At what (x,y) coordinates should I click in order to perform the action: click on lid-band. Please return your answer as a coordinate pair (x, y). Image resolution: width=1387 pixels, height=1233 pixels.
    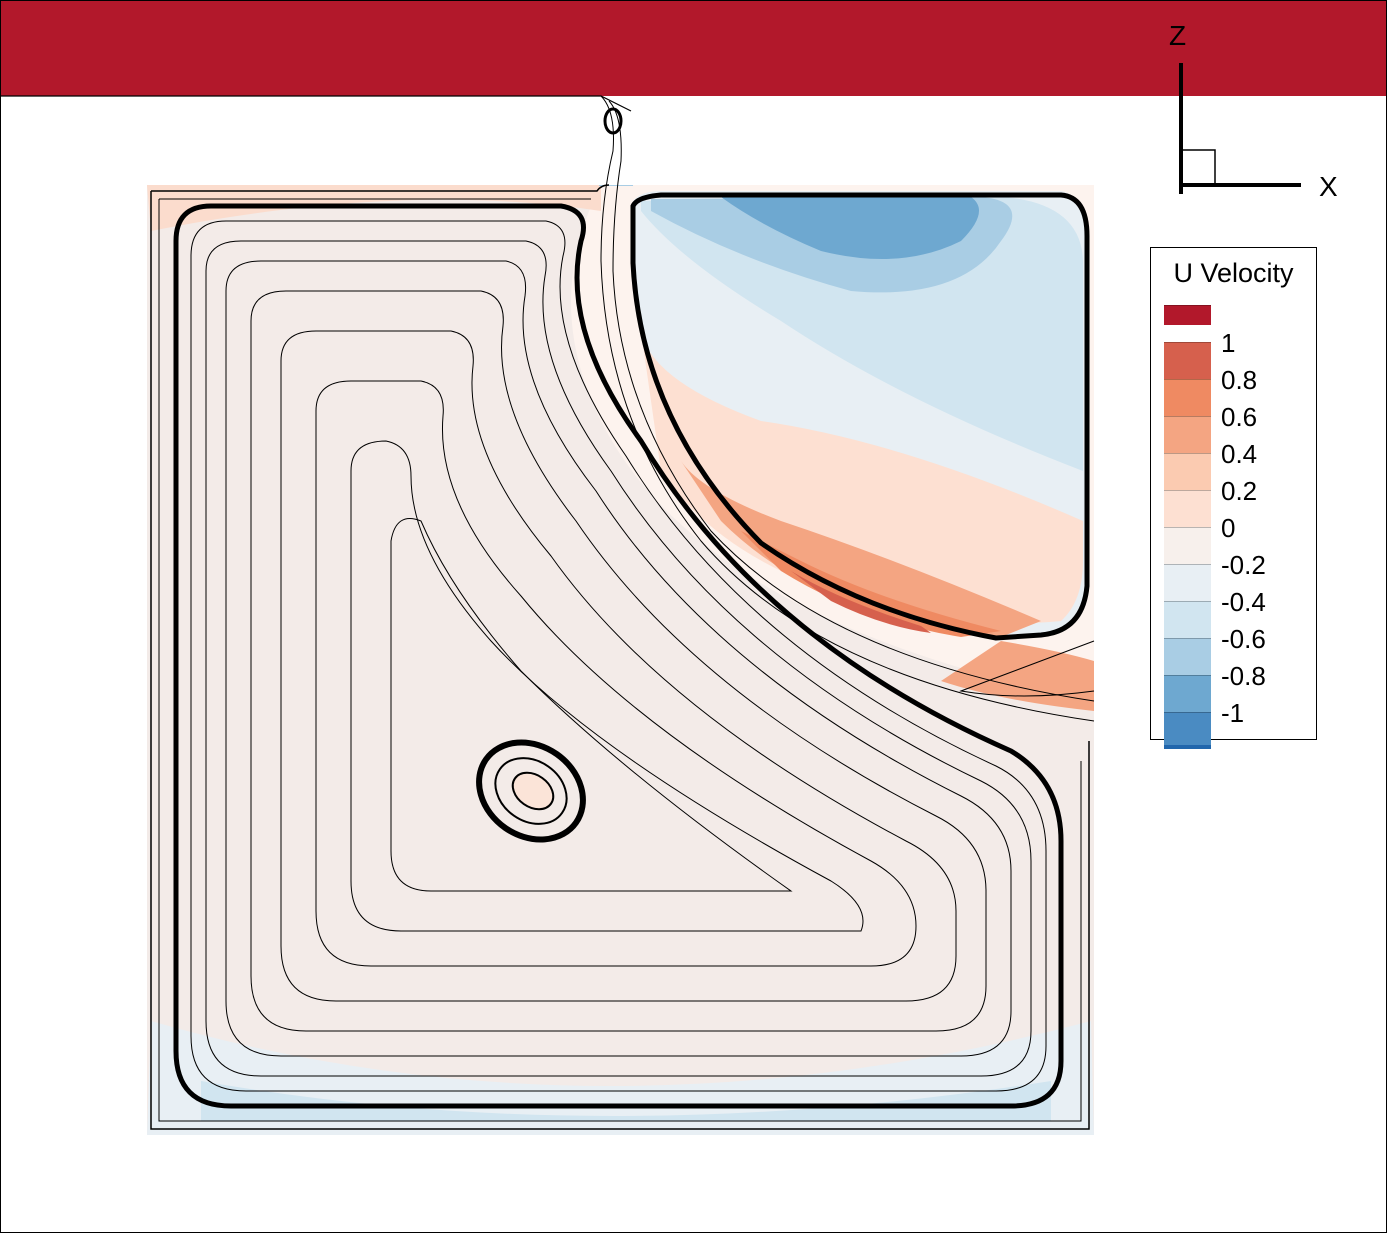
    Looking at the image, I should click on (693, 48).